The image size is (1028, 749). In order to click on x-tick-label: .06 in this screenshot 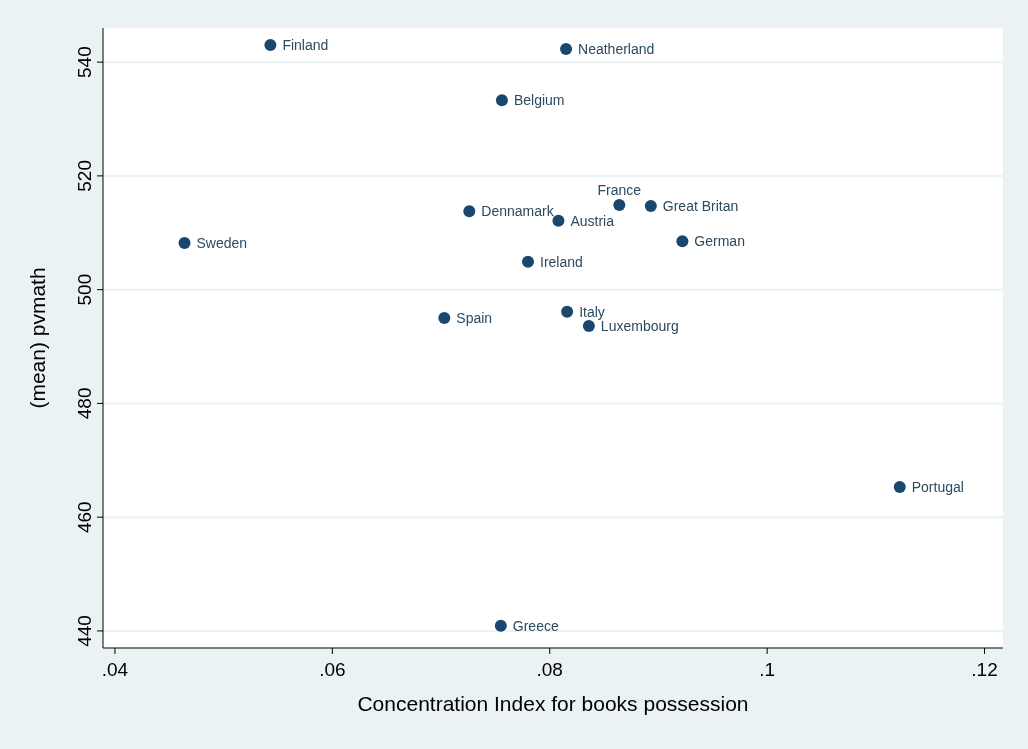, I will do `click(332, 669)`.